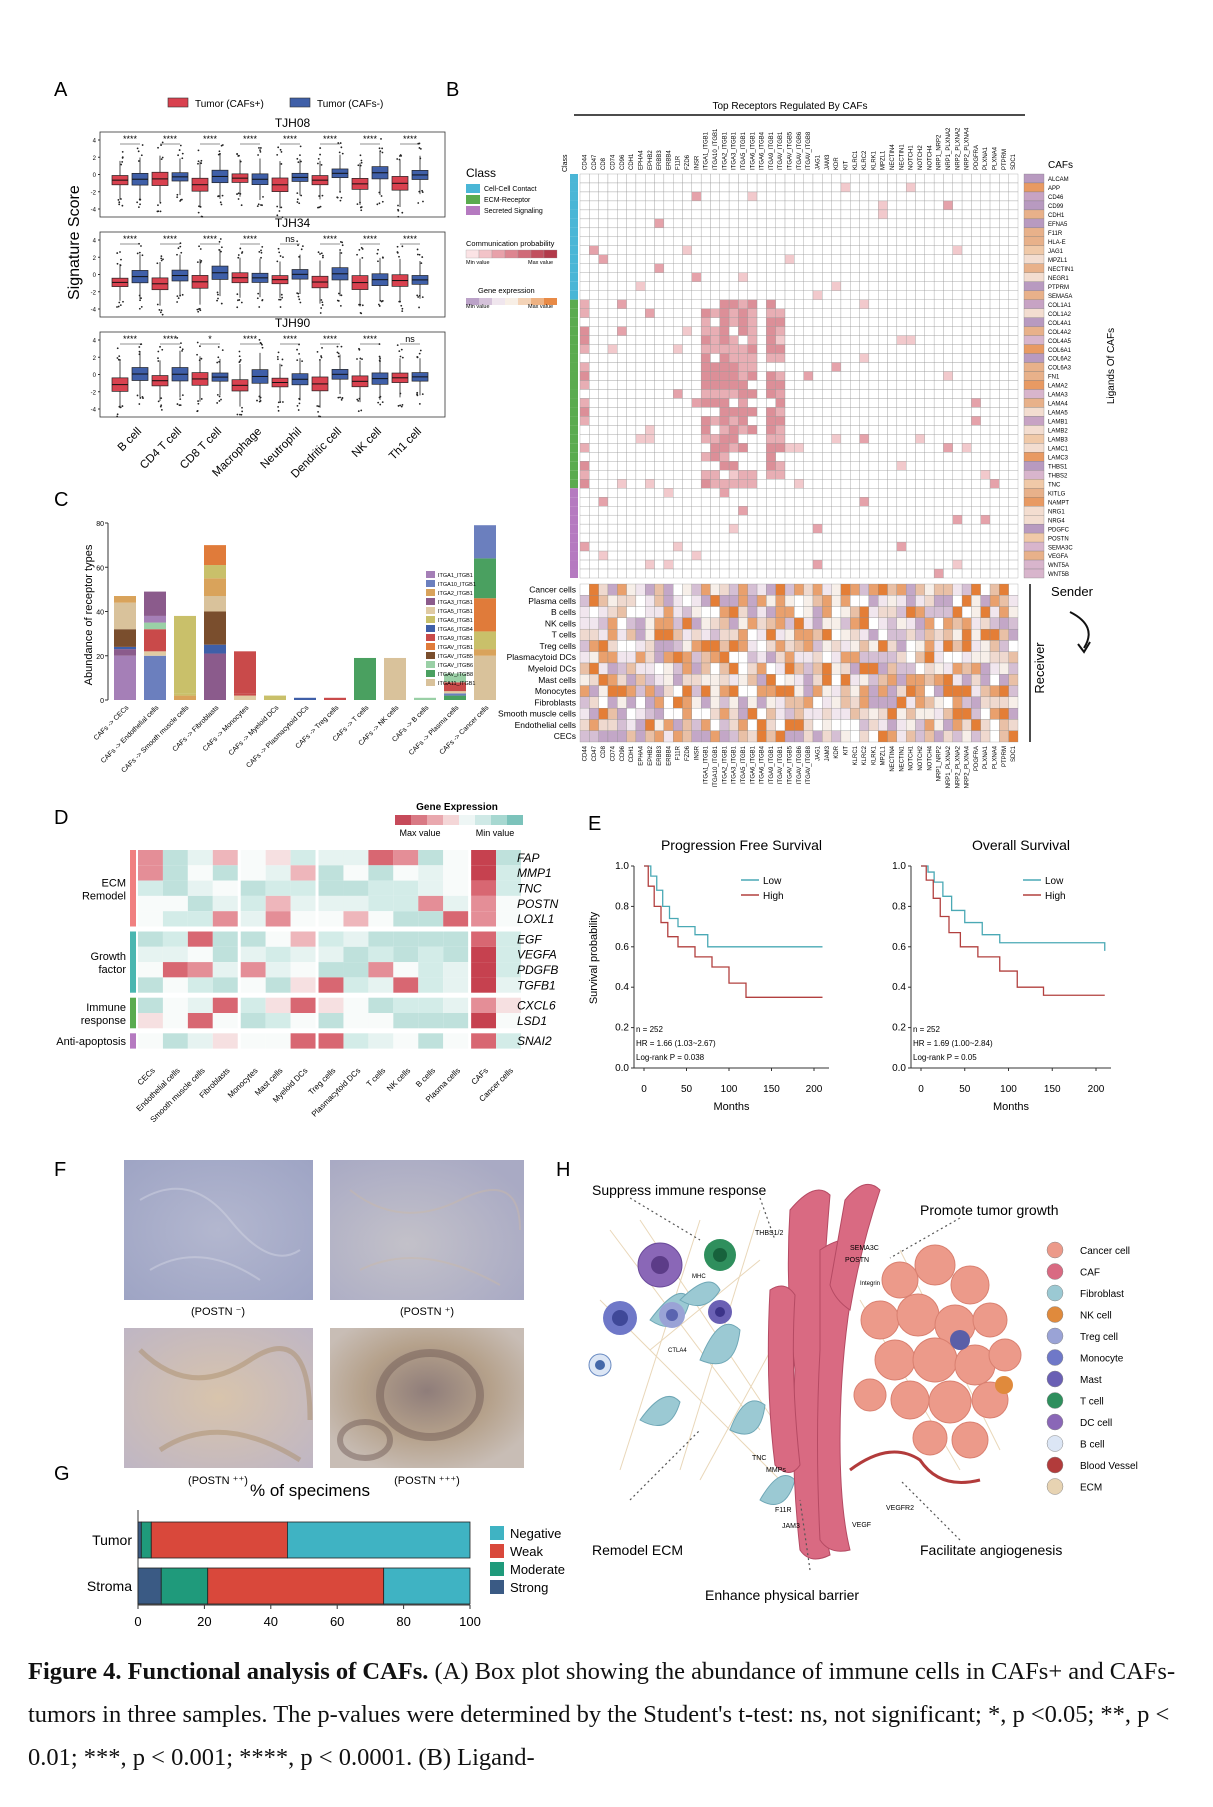 The image size is (1213, 1807). Describe the element at coordinates (1054, 378) in the screenshot. I see `ligand-label: FN1` at that location.